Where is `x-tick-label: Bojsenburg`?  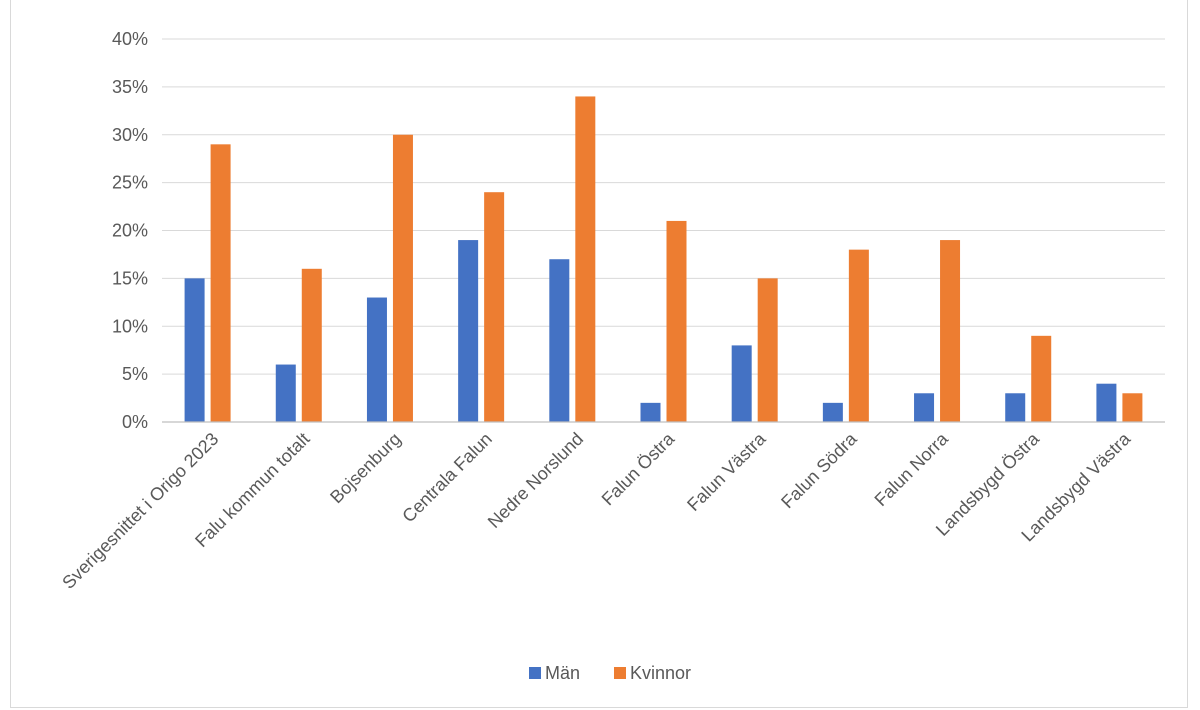 x-tick-label: Bojsenburg is located at coordinates (365, 468).